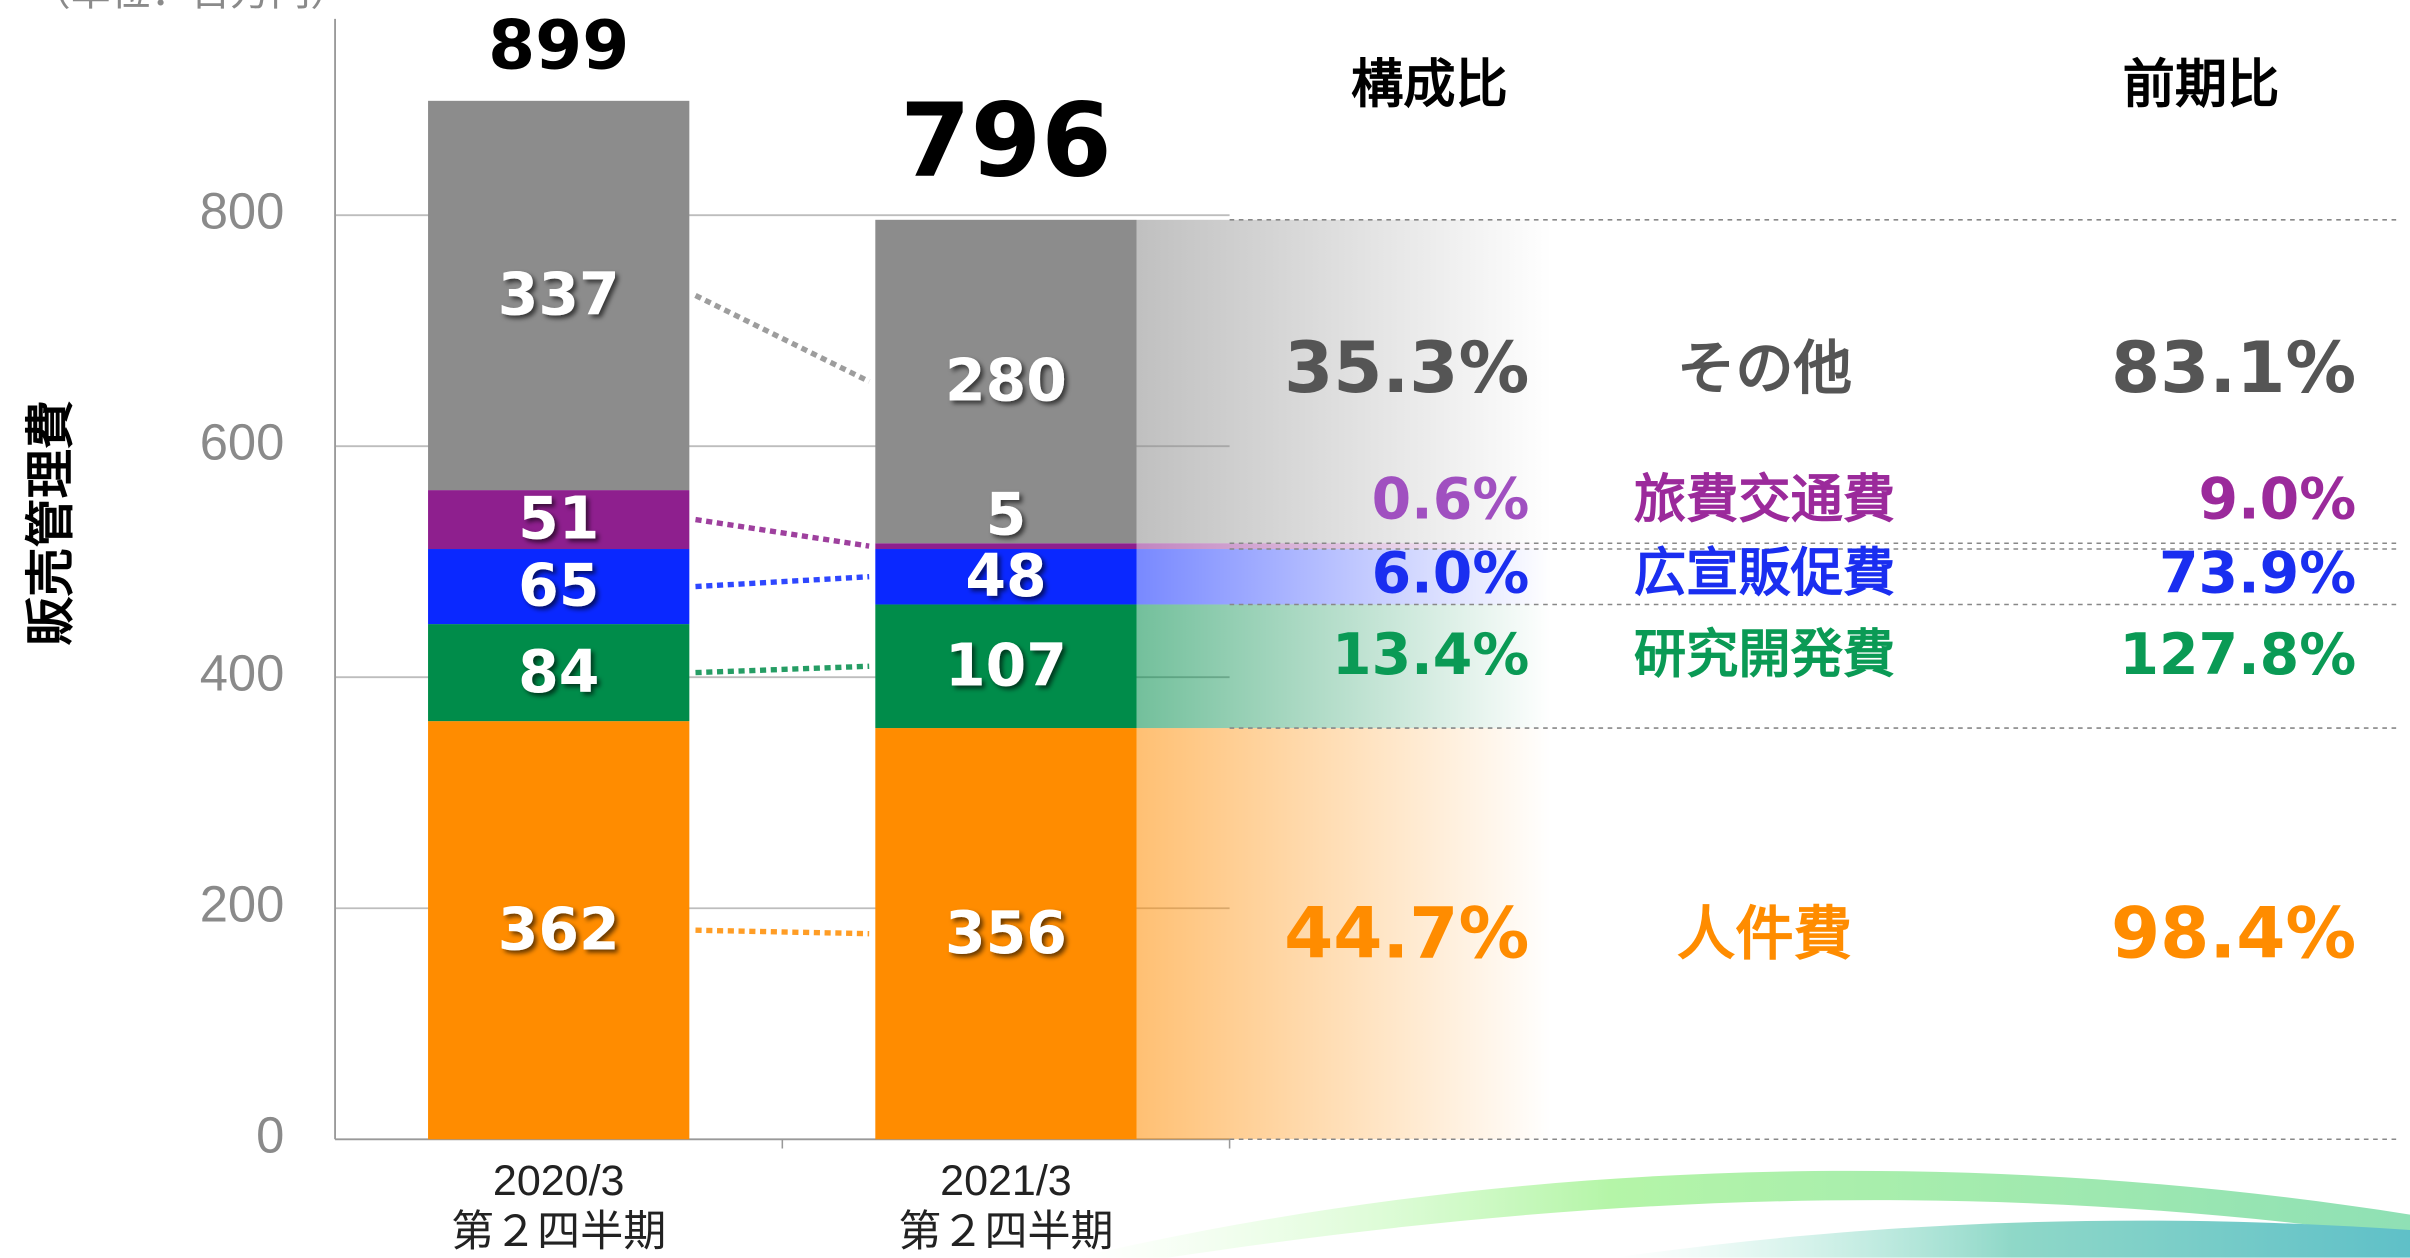 This screenshot has height=1258, width=2410. What do you see at coordinates (1764, 934) in the screenshot?
I see `legend-label: 人件費` at bounding box center [1764, 934].